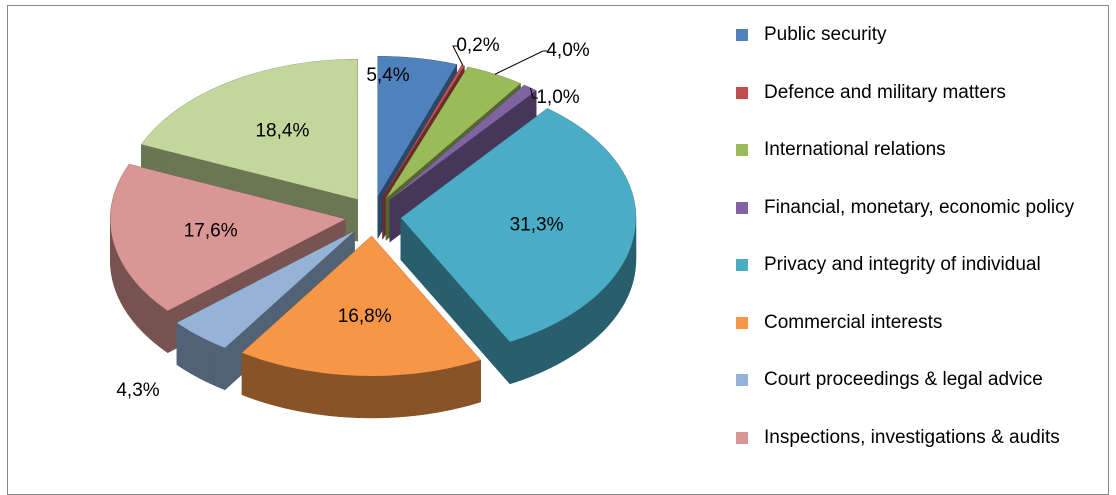  I want to click on legend-label: Commercial interests, so click(934, 322).